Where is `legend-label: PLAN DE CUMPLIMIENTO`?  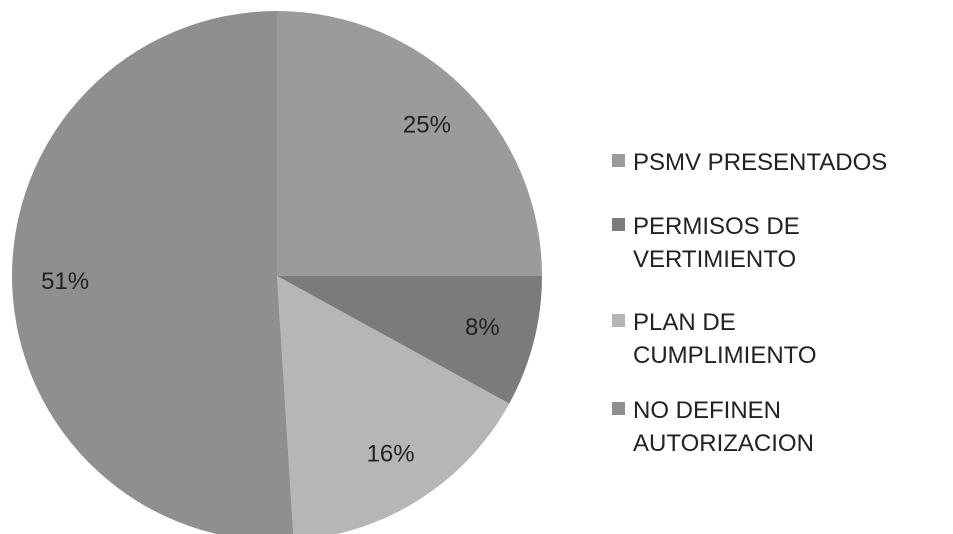
legend-label: PLAN DE CUMPLIMIENTO is located at coordinates (725, 339).